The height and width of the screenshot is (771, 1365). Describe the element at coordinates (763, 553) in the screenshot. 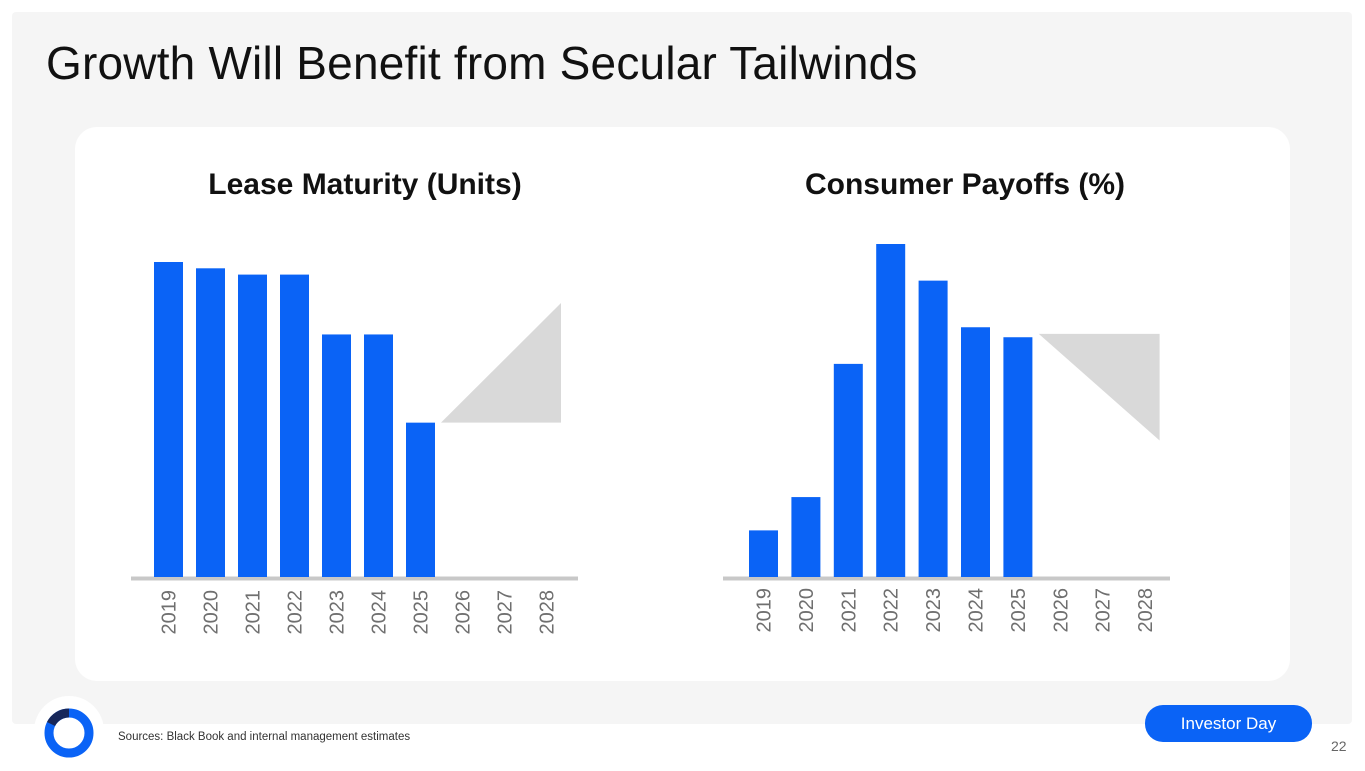

I see `payoffs-bar-2019` at that location.